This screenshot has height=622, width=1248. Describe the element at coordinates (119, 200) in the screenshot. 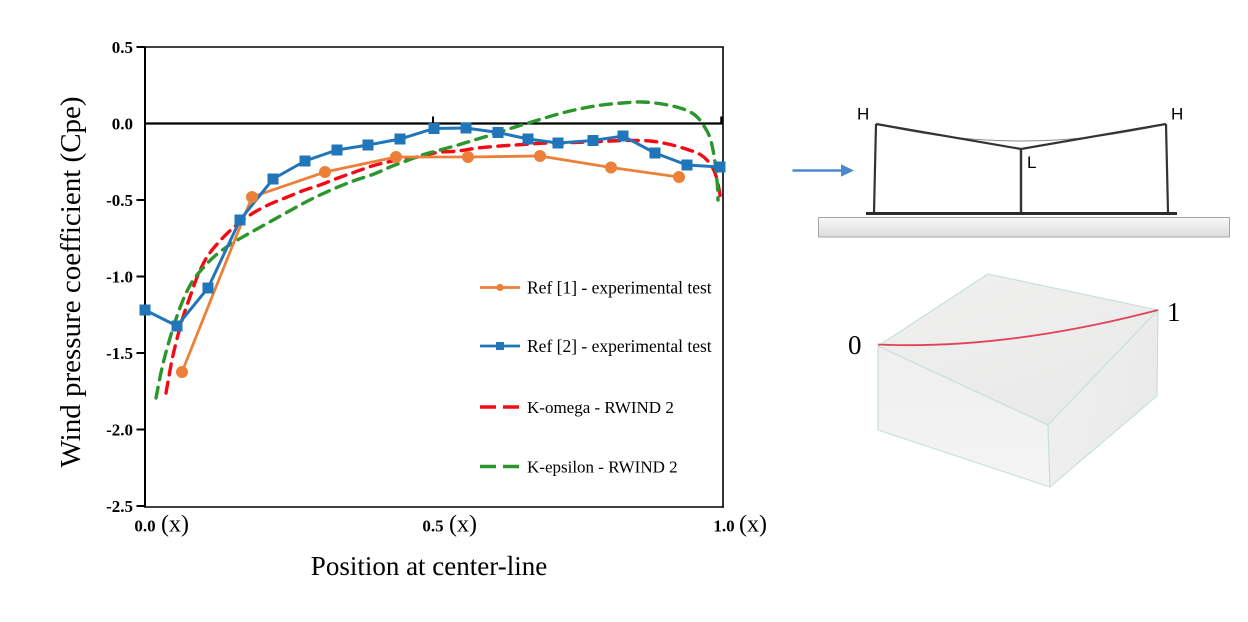

I see `svg-text: -0.5` at that location.